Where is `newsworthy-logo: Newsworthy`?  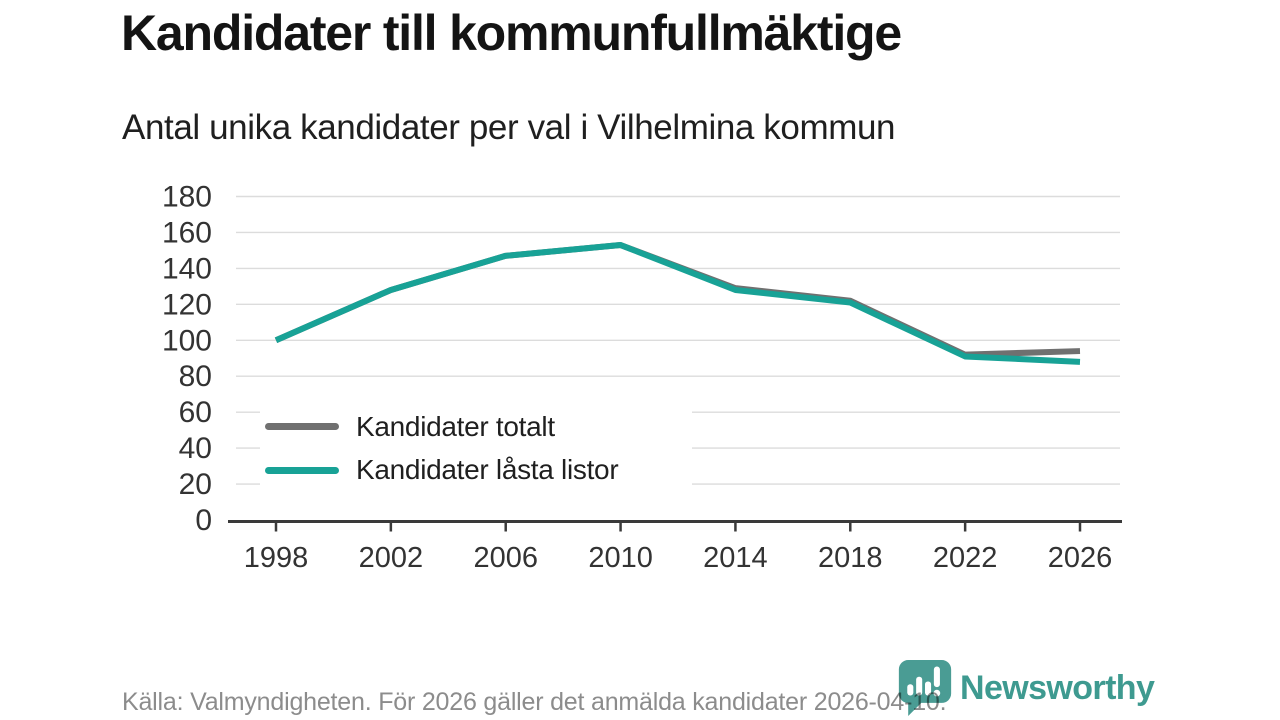 newsworthy-logo: Newsworthy is located at coordinates (1026, 688).